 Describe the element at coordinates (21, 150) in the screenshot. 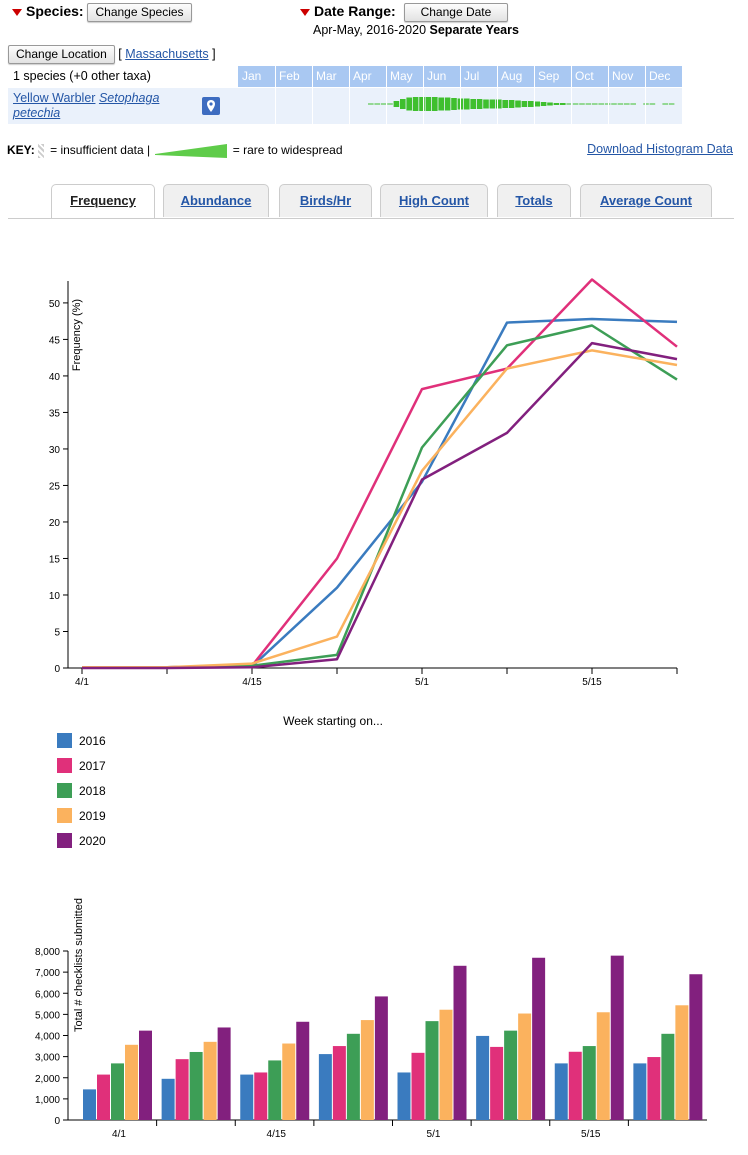

I see `key-label: KEY:` at that location.